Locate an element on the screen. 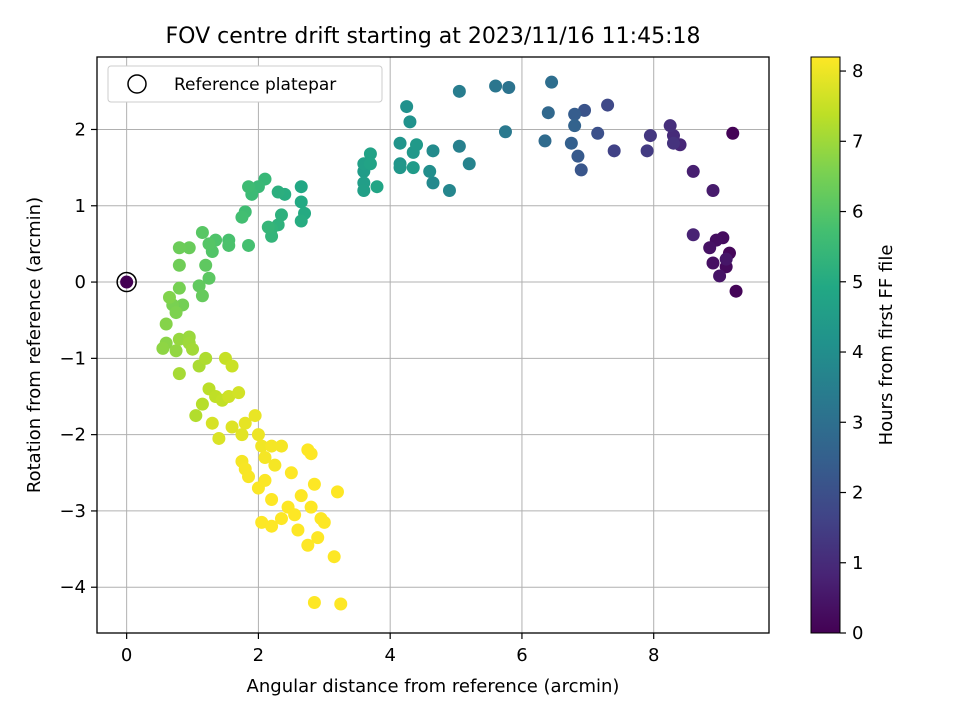  colorbar-ticks: 0 1 2 3 4 5 6 7 8 is located at coordinates (851, 352).